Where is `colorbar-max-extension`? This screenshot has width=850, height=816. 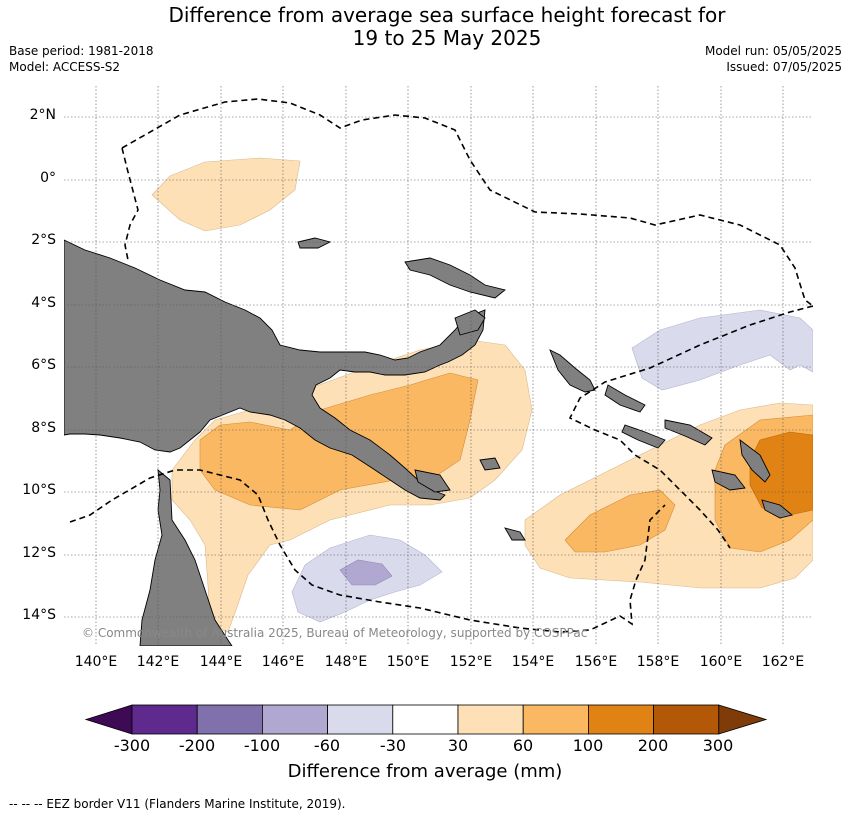 colorbar-max-extension is located at coordinates (743, 719).